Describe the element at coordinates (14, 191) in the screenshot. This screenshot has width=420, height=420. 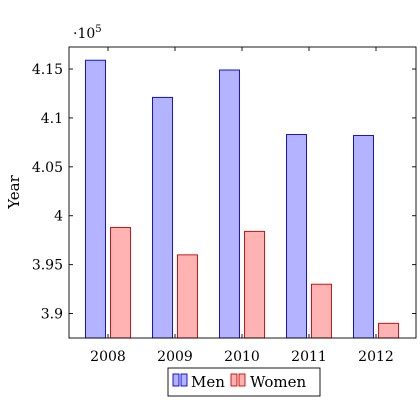
I see `y-axis-label: Year` at that location.